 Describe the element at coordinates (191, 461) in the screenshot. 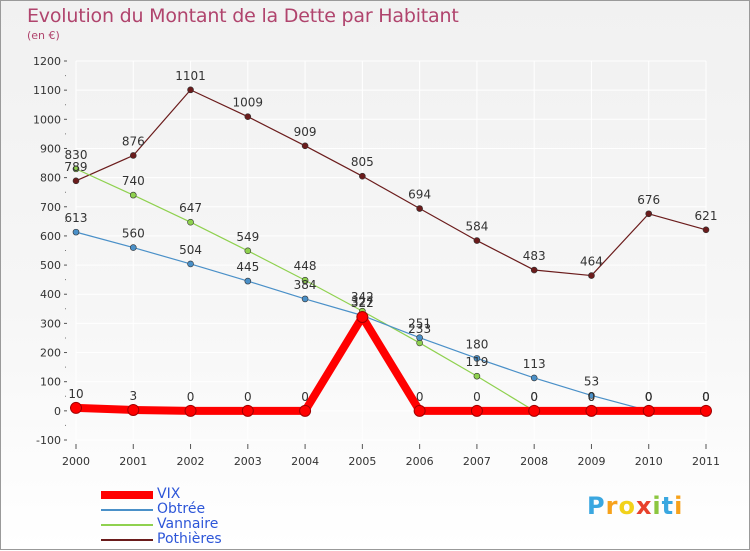

I see `x-tick-label: 2002` at that location.